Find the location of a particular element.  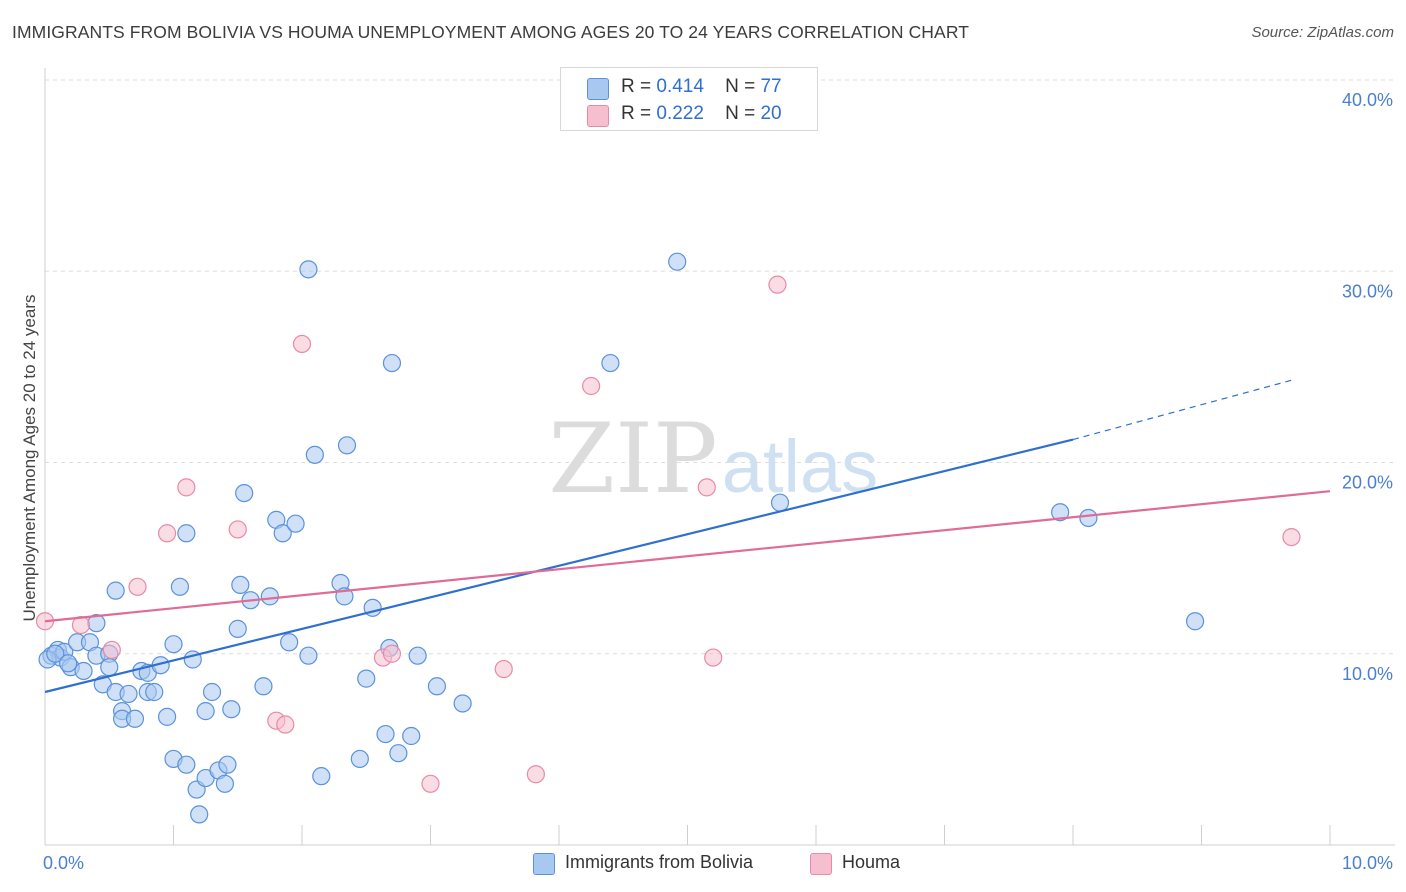

houma-trend-line is located at coordinates (687, 556).